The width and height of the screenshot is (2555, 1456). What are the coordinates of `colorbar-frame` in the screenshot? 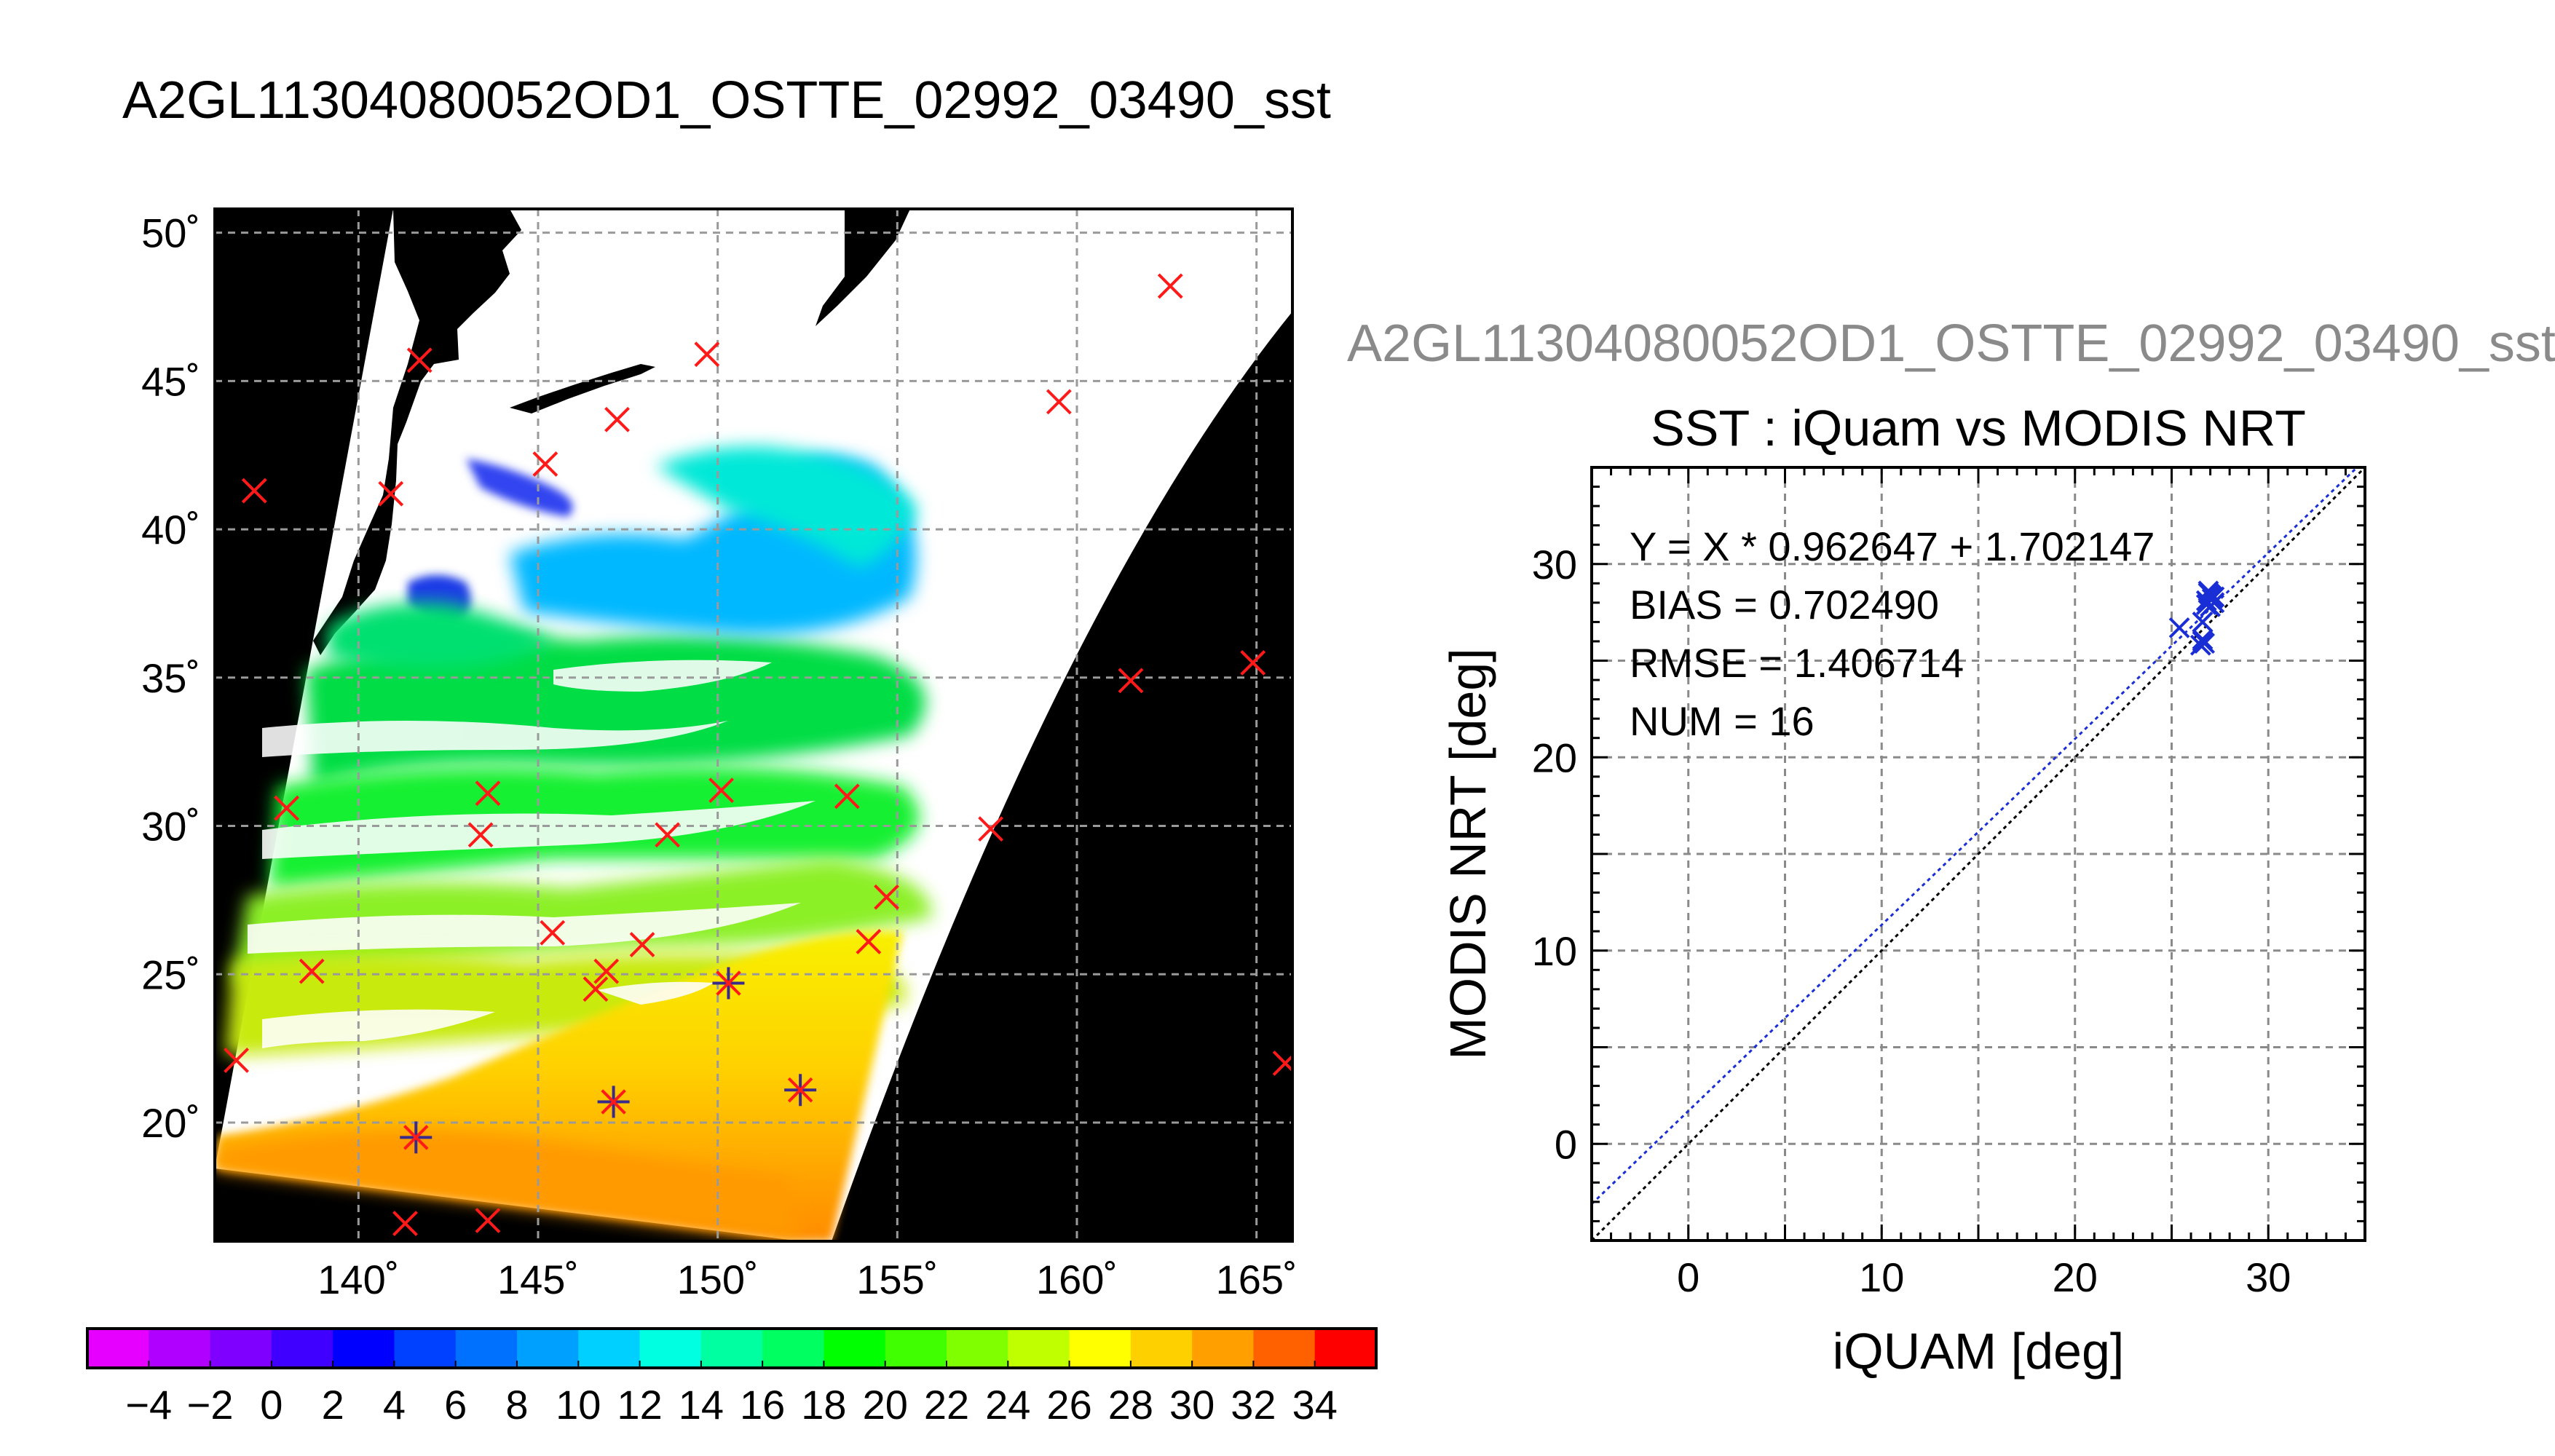 It's located at (732, 1348).